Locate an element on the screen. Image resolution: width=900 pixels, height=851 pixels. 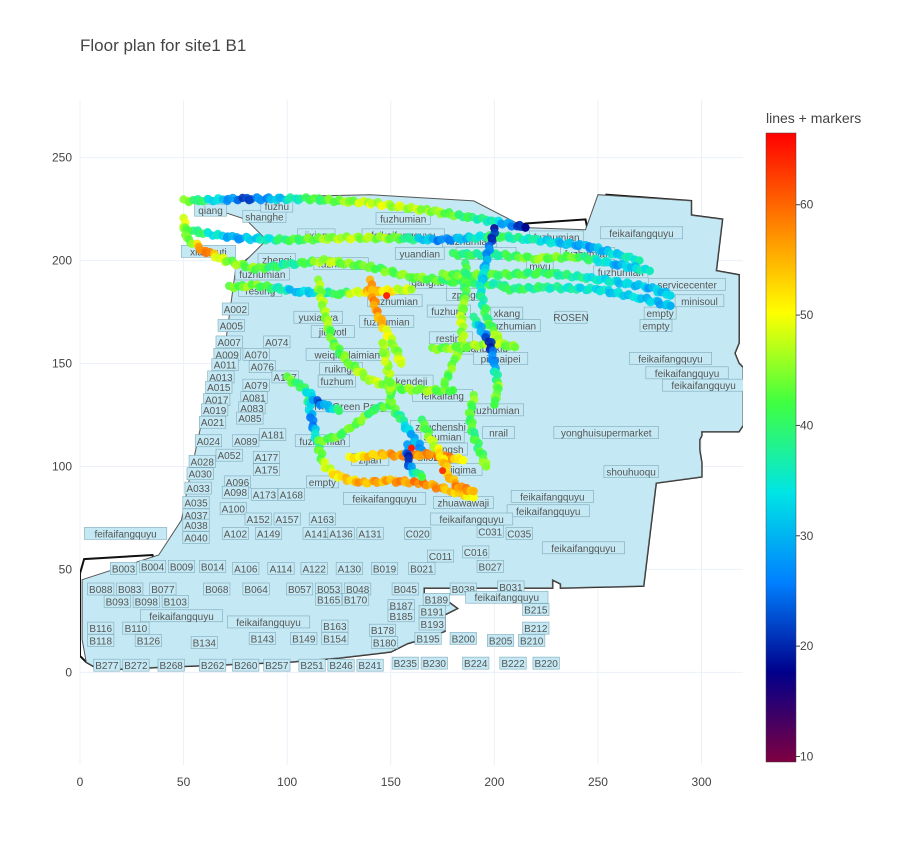
shop-label: A098 is located at coordinates (236, 493).